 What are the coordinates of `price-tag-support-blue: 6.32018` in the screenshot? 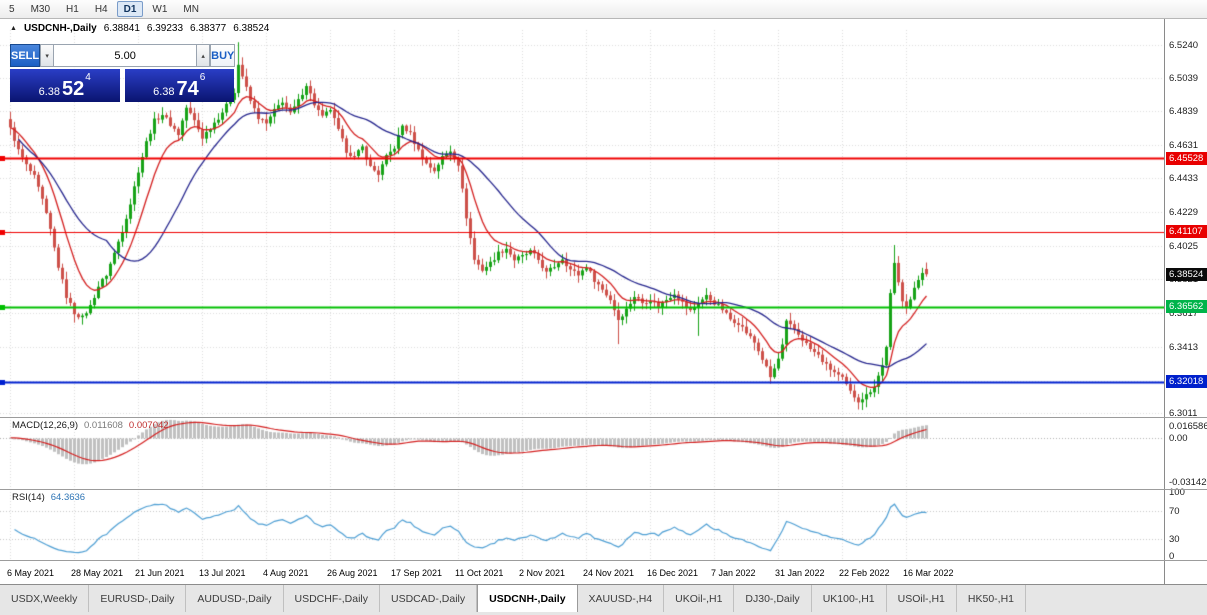 It's located at (1186, 382).